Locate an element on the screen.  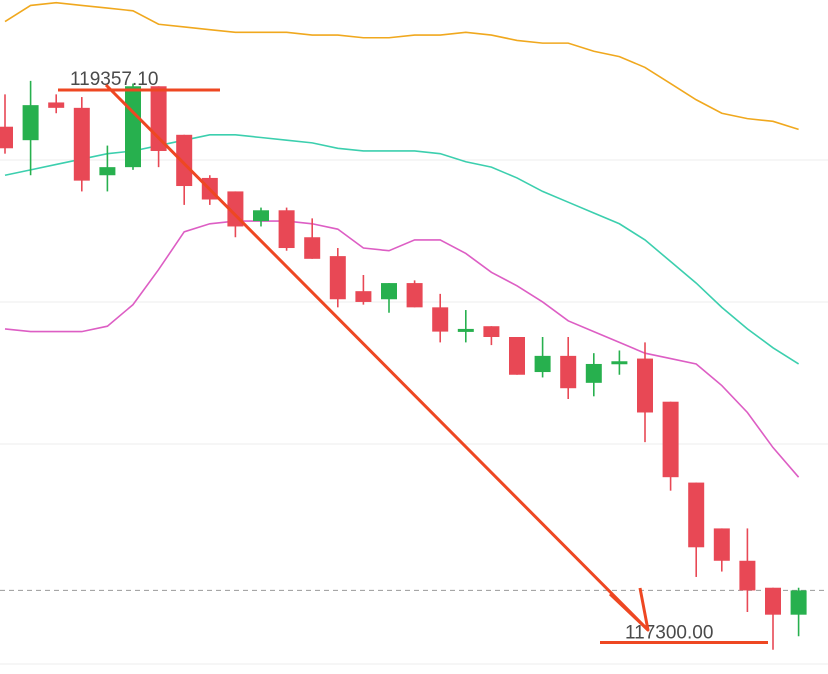
high-price-label: 119357.10 is located at coordinates (114, 79).